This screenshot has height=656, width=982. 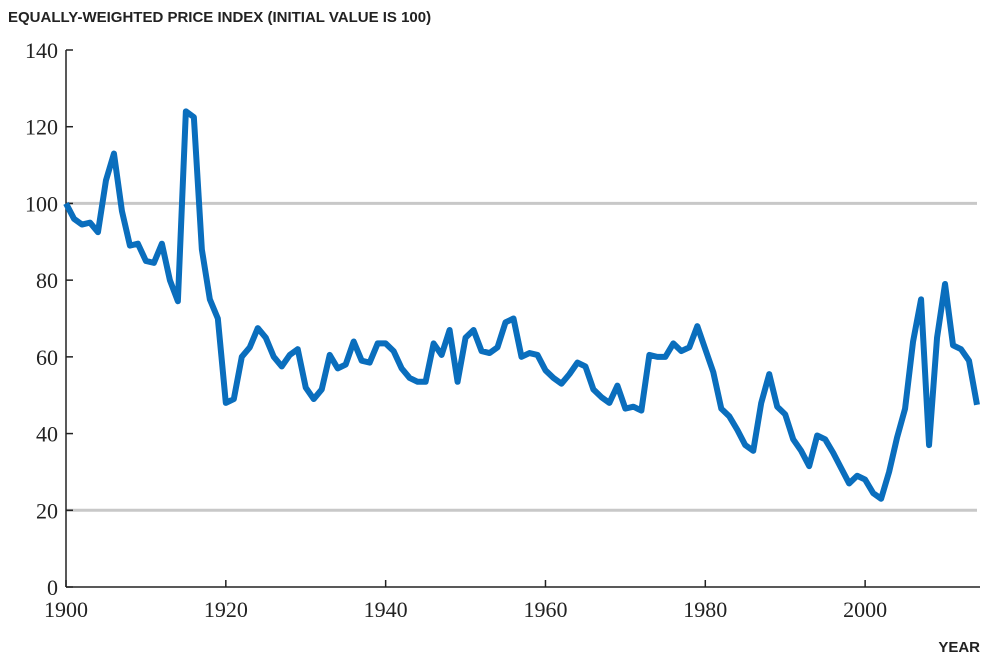 I want to click on x-tick-label: 1960, so click(x=545, y=609).